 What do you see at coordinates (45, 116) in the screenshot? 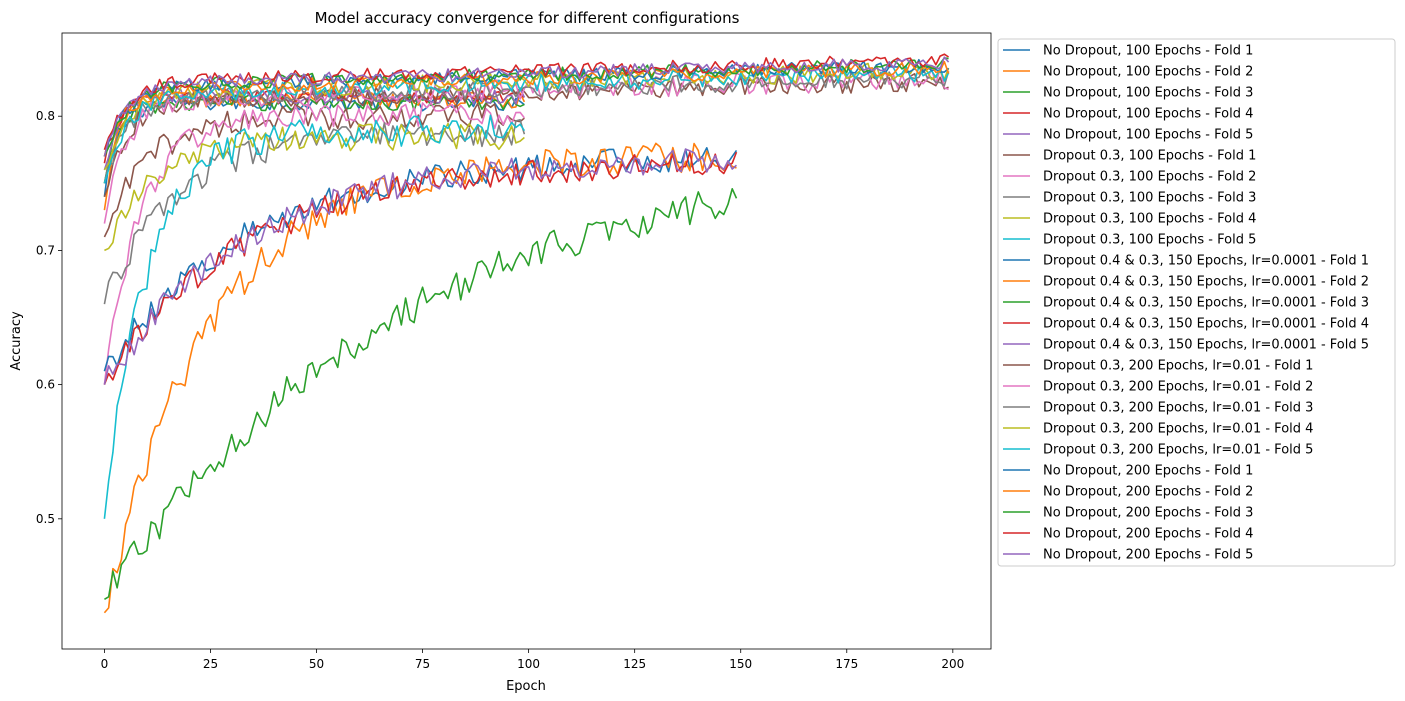
I see `y-tick-label: 0.8` at bounding box center [45, 116].